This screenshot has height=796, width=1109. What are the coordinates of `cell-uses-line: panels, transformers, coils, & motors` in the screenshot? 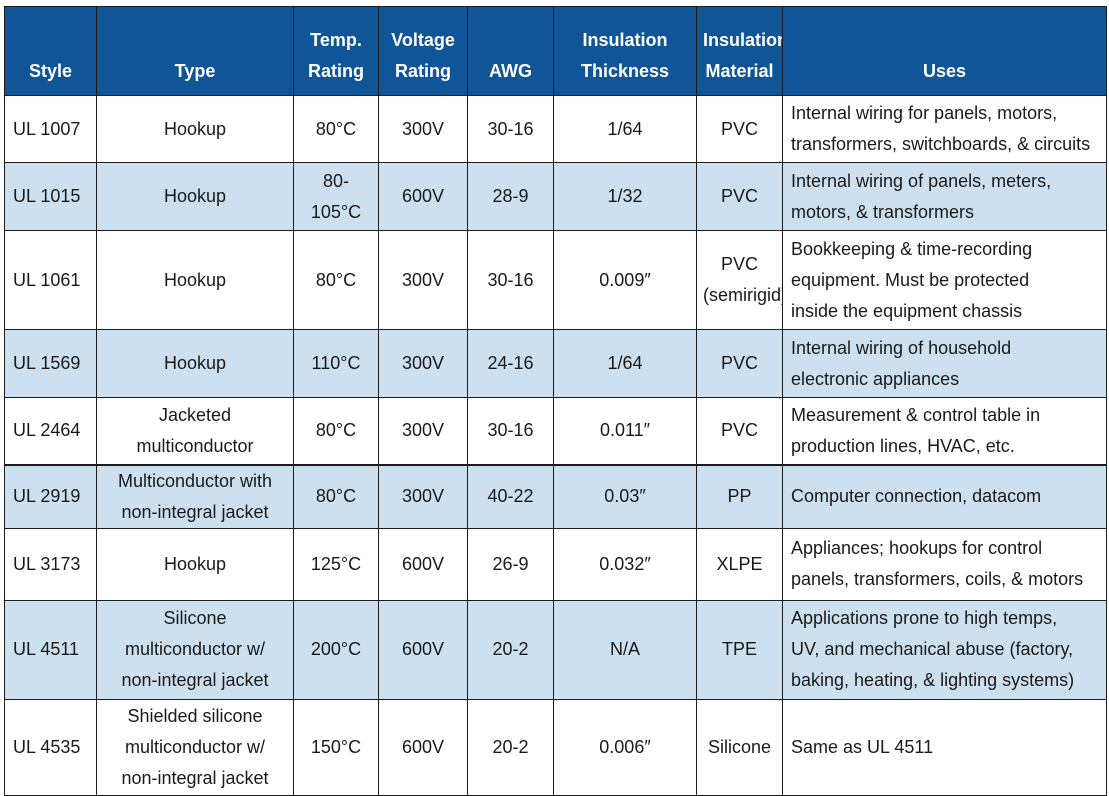 It's located at (937, 579).